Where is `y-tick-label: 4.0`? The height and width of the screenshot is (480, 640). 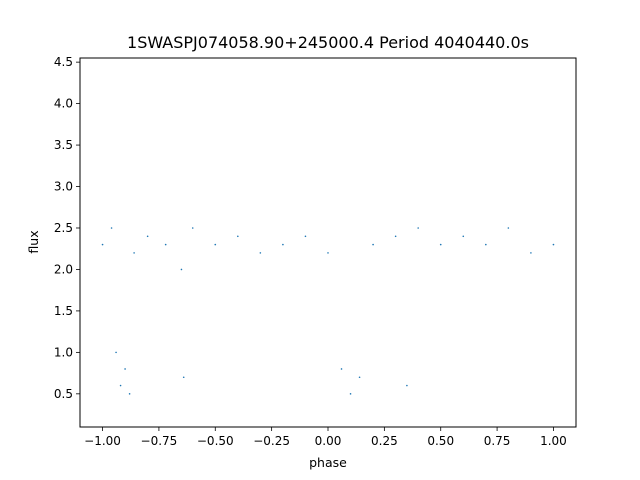 y-tick-label: 4.0 is located at coordinates (63, 104).